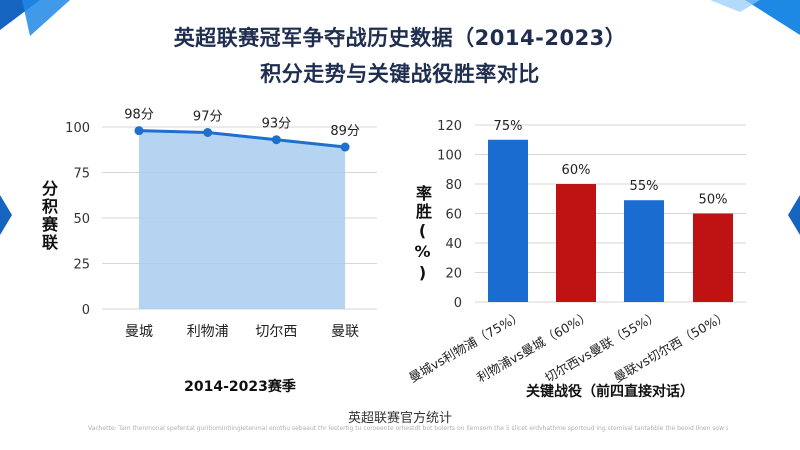  I want to click on left-x-tick-label: 曼城, so click(139, 332).